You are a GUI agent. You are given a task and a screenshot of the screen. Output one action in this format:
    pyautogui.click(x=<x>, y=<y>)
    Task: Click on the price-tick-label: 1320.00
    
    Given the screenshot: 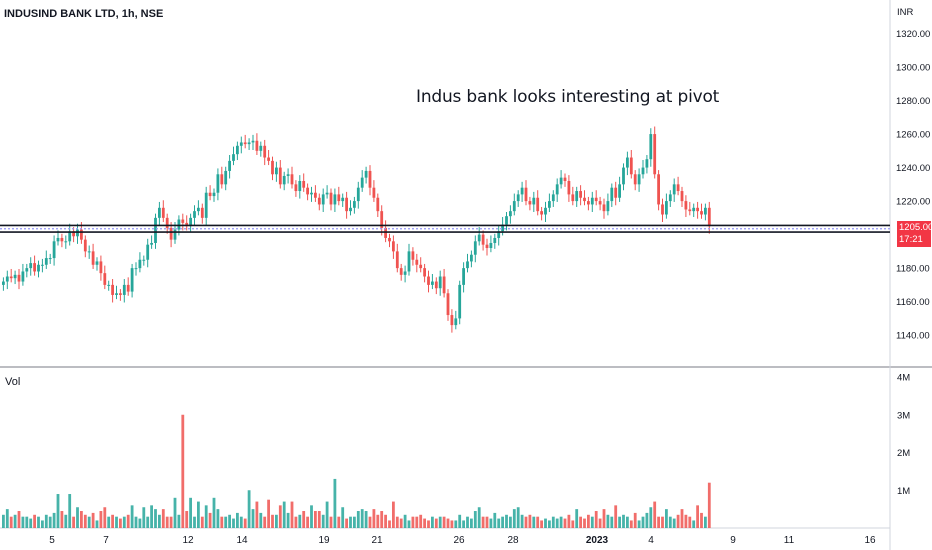 What is the action you would take?
    pyautogui.click(x=913, y=34)
    